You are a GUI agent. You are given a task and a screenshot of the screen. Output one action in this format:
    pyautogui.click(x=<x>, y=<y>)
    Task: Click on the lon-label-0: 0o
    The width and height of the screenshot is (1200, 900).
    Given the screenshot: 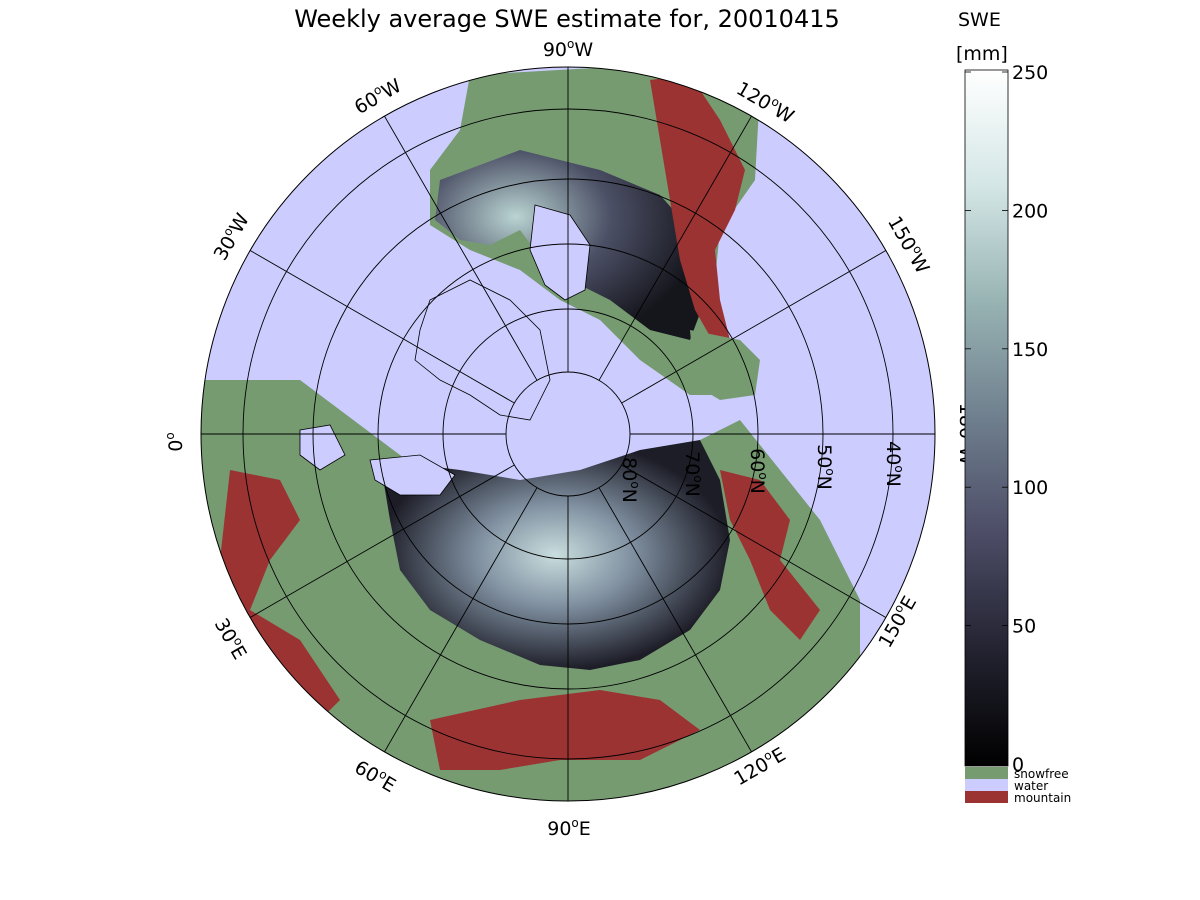 What is the action you would take?
    pyautogui.click(x=175, y=441)
    